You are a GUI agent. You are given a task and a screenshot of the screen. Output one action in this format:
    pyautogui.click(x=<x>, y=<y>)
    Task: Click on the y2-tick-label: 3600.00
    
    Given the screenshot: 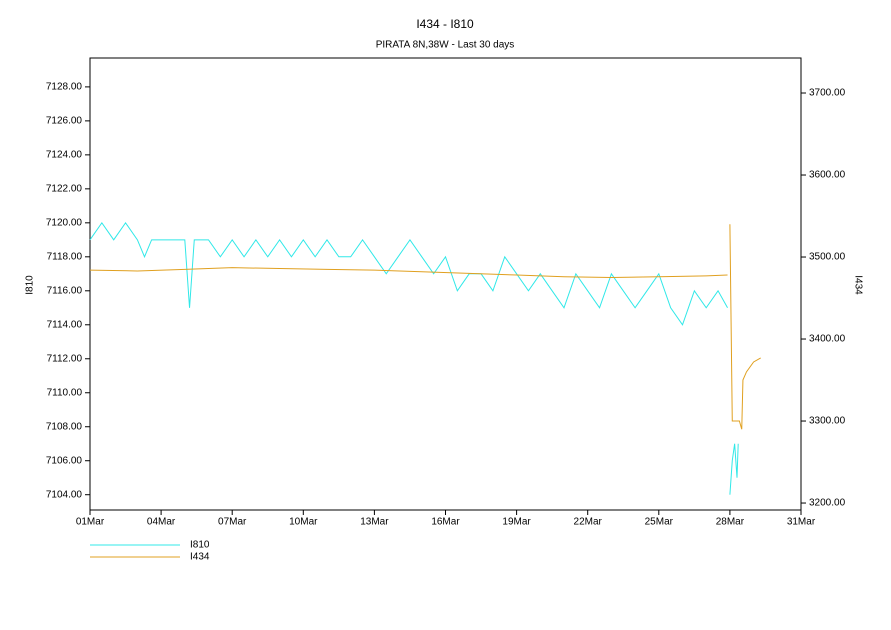 What is the action you would take?
    pyautogui.click(x=827, y=175)
    